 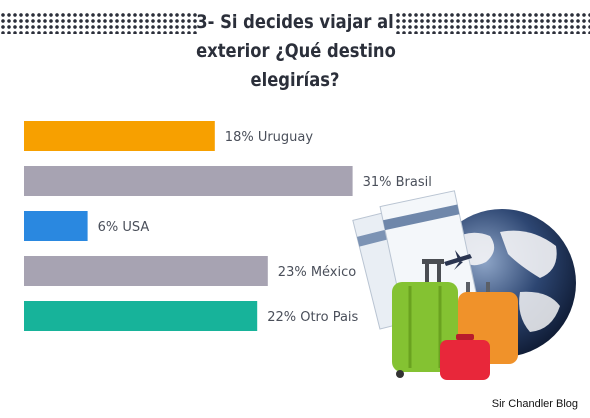 I want to click on credit-label: Sir Chandler Blog, so click(x=534, y=404).